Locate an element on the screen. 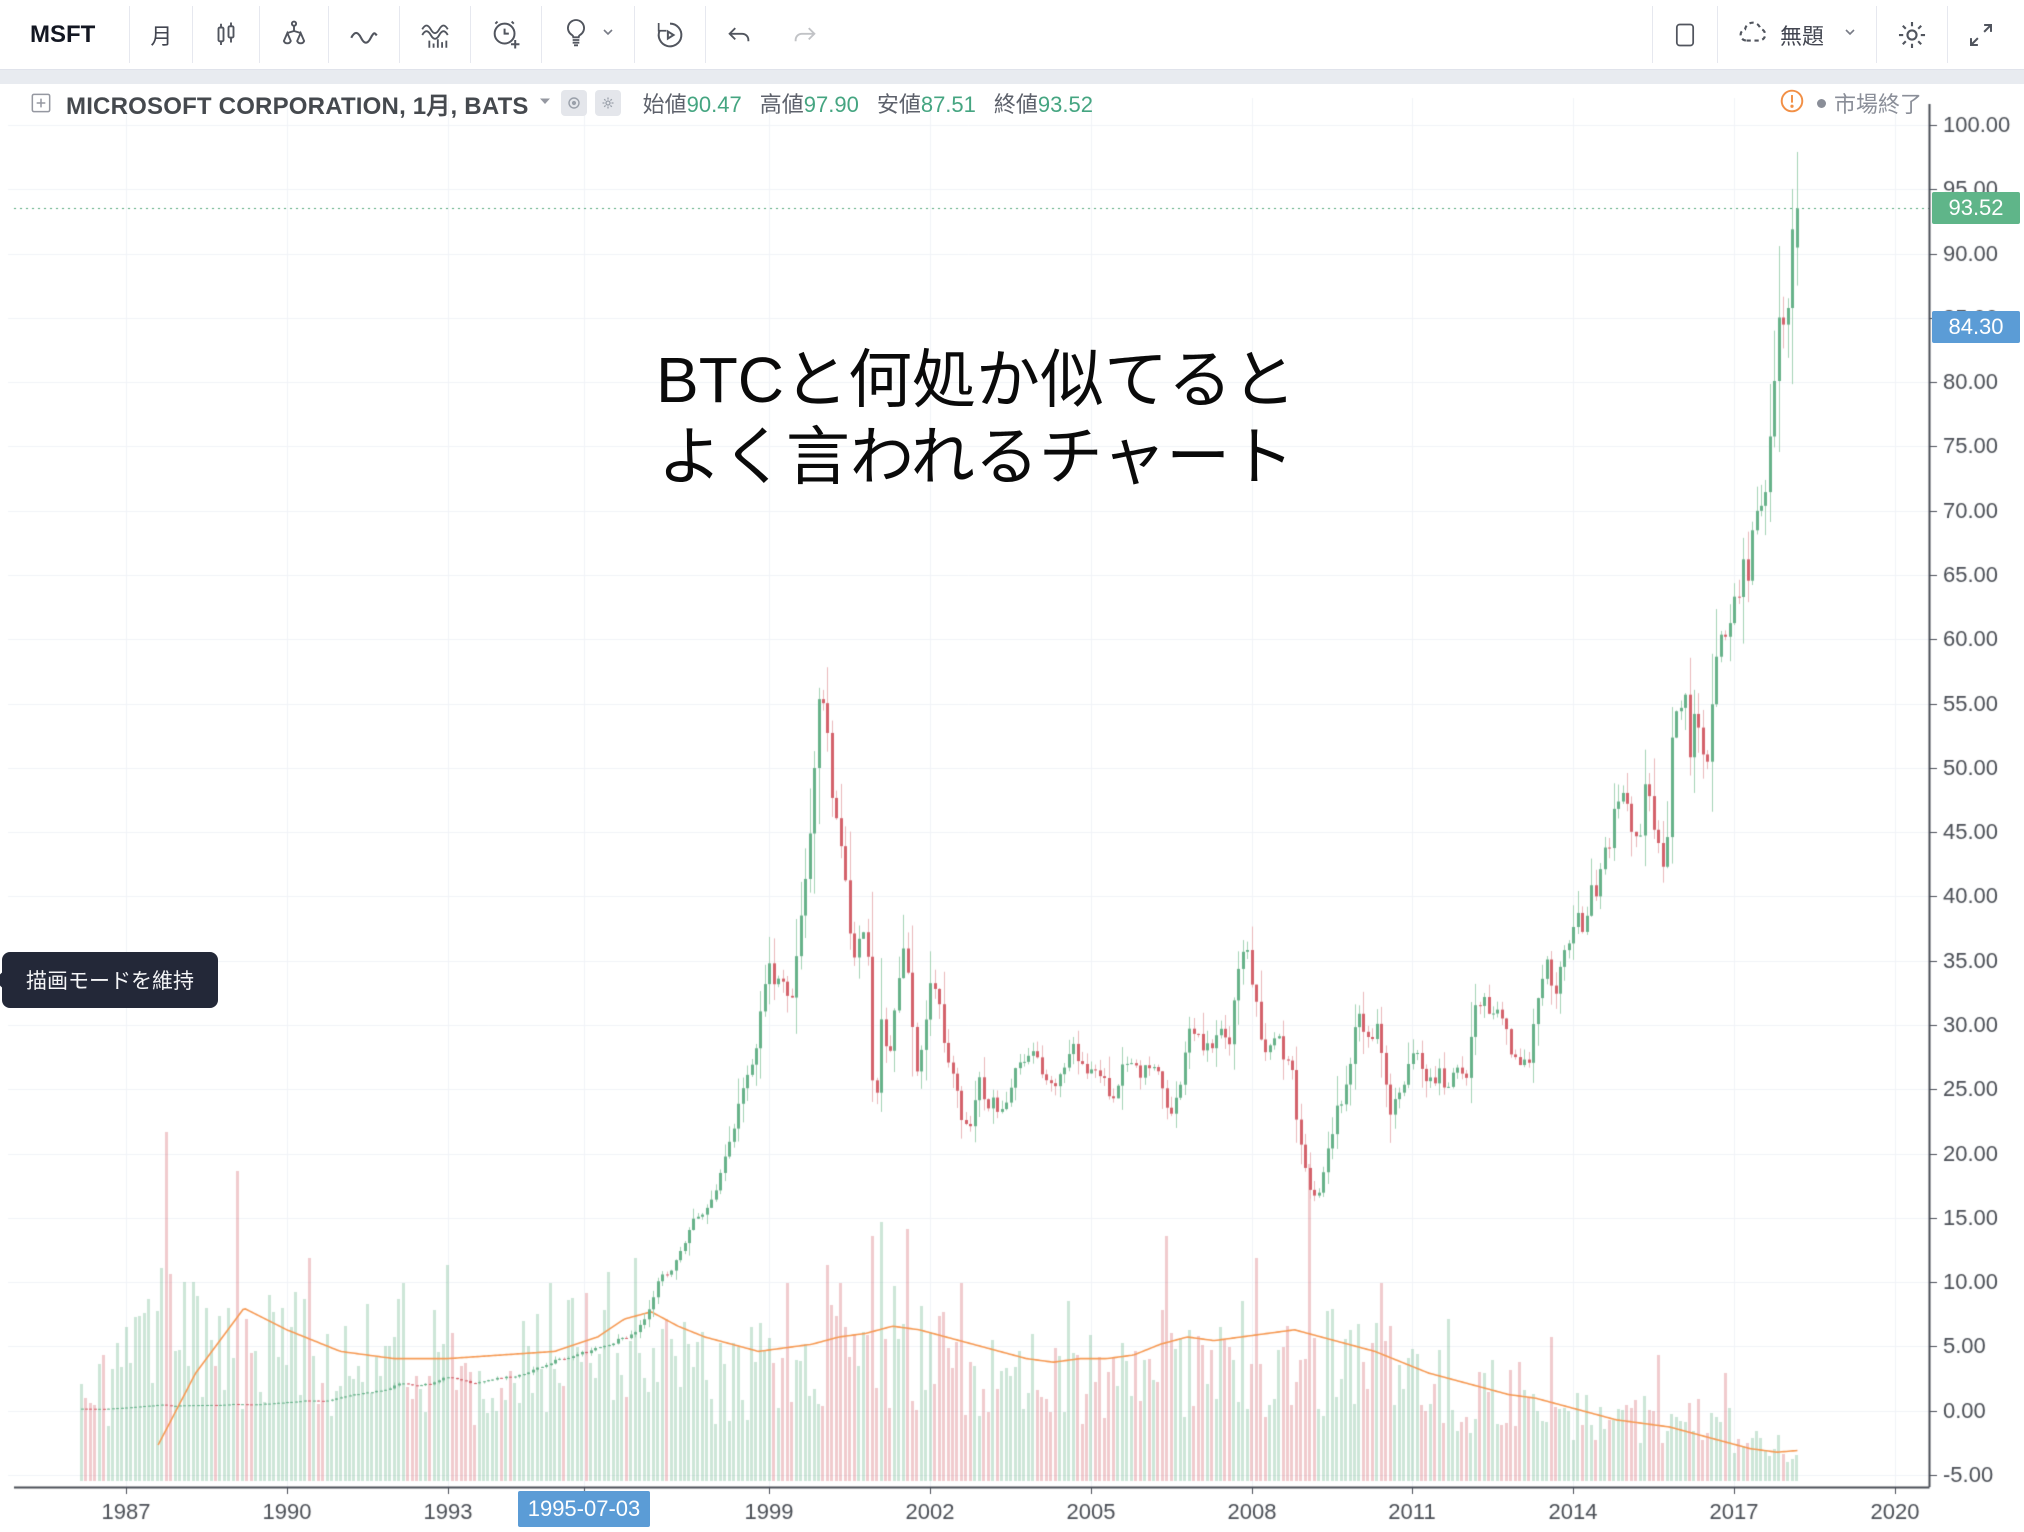 Image resolution: width=2024 pixels, height=1532 pixels. ohlc-low: 安値87.51 is located at coordinates (926, 104).